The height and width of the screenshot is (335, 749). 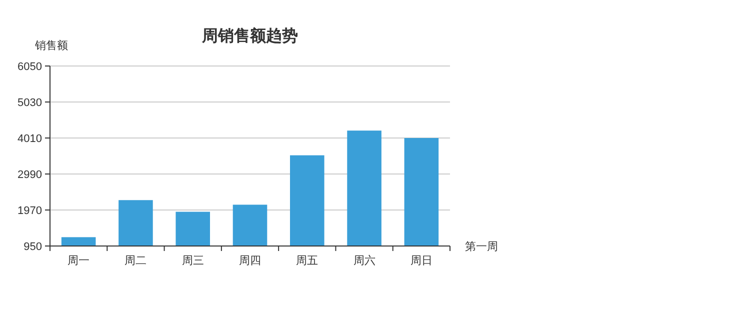 I want to click on x-tick-label: 周五, so click(x=307, y=261).